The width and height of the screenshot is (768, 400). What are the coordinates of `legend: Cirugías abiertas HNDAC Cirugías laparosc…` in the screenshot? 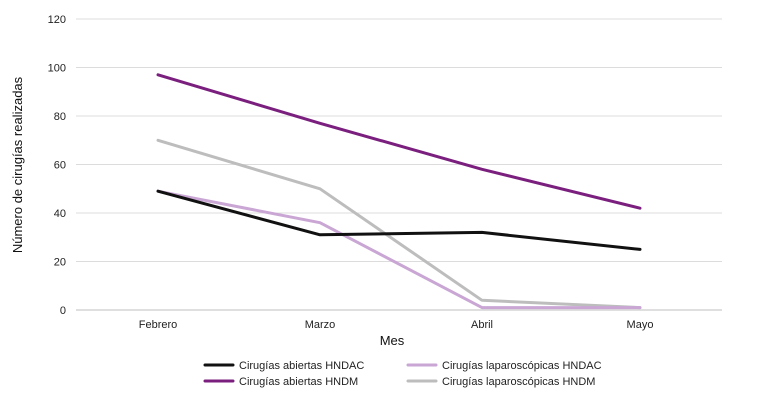 It's located at (402, 374).